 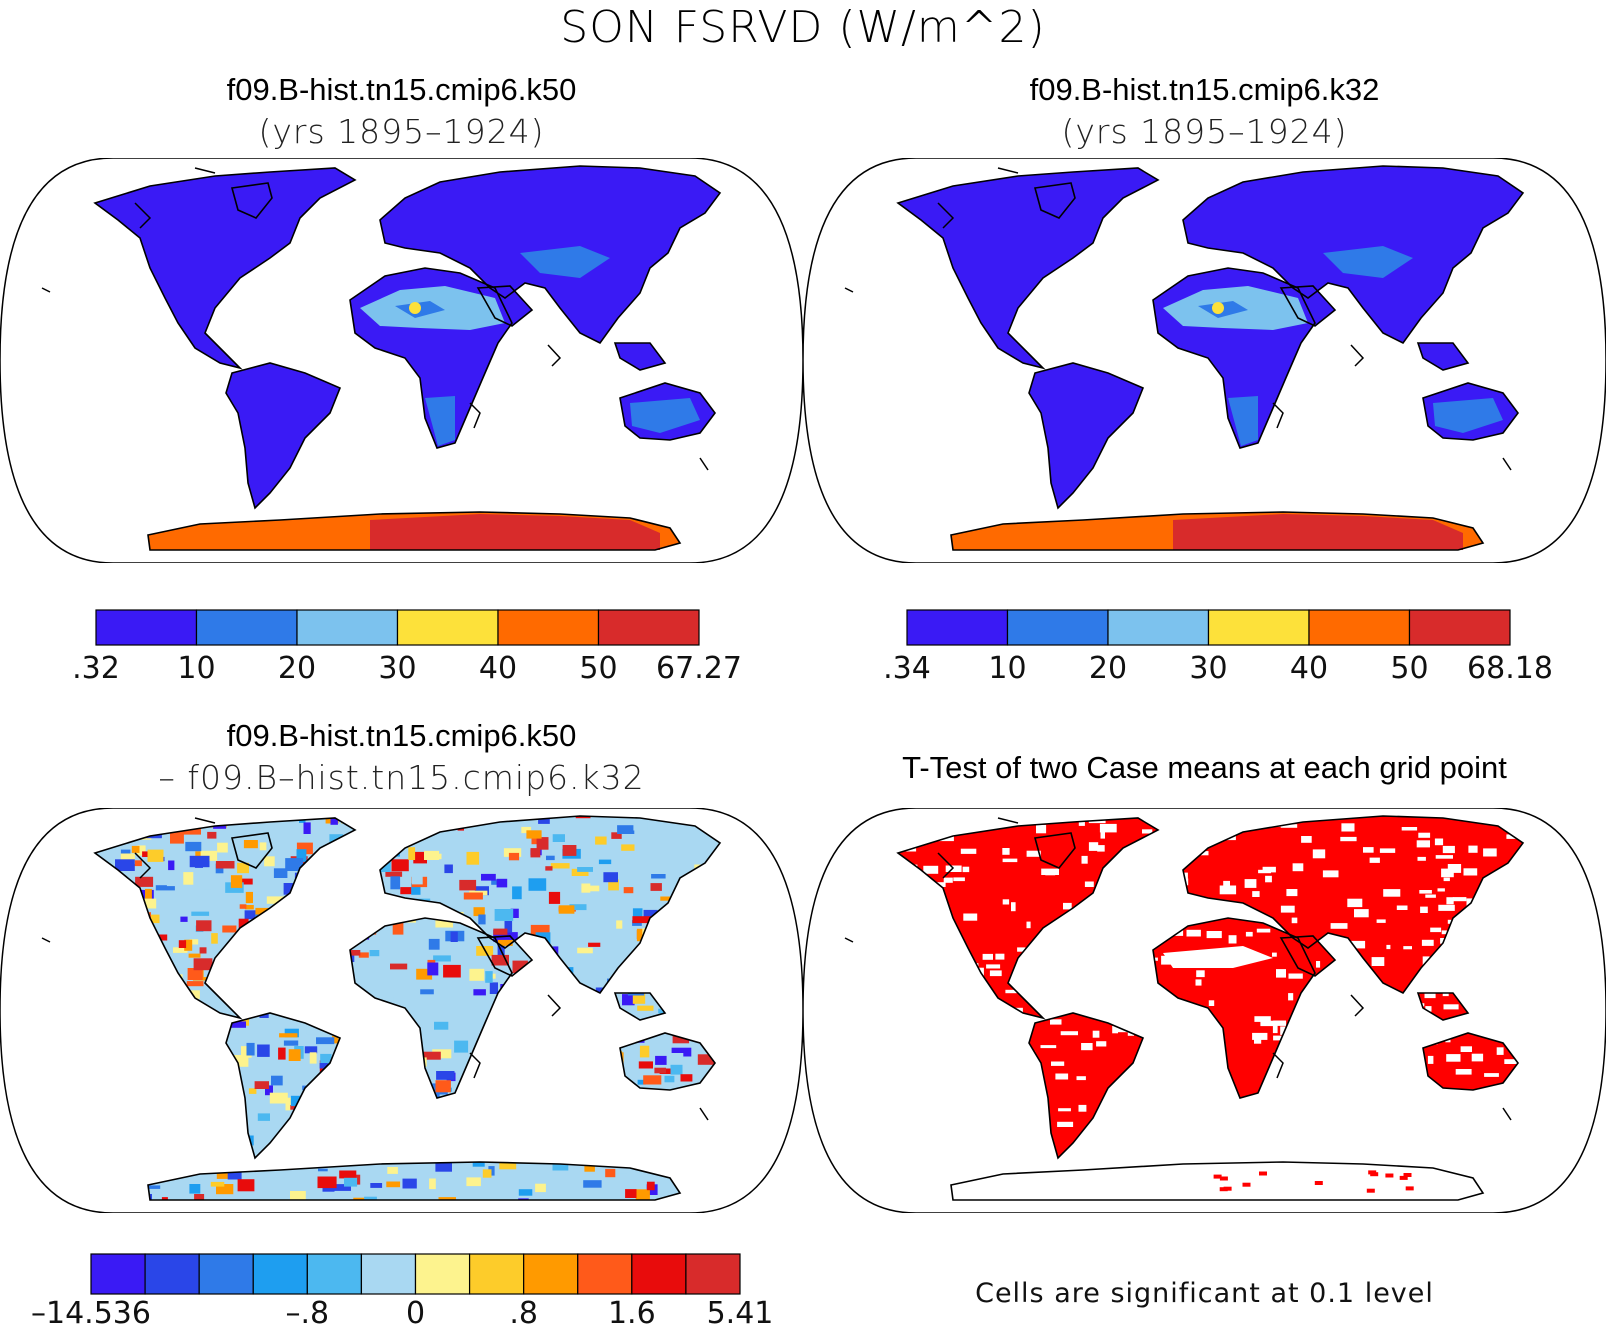 I want to click on panel-1-subtitle: (yrs 1895–1924), so click(x=401, y=131).